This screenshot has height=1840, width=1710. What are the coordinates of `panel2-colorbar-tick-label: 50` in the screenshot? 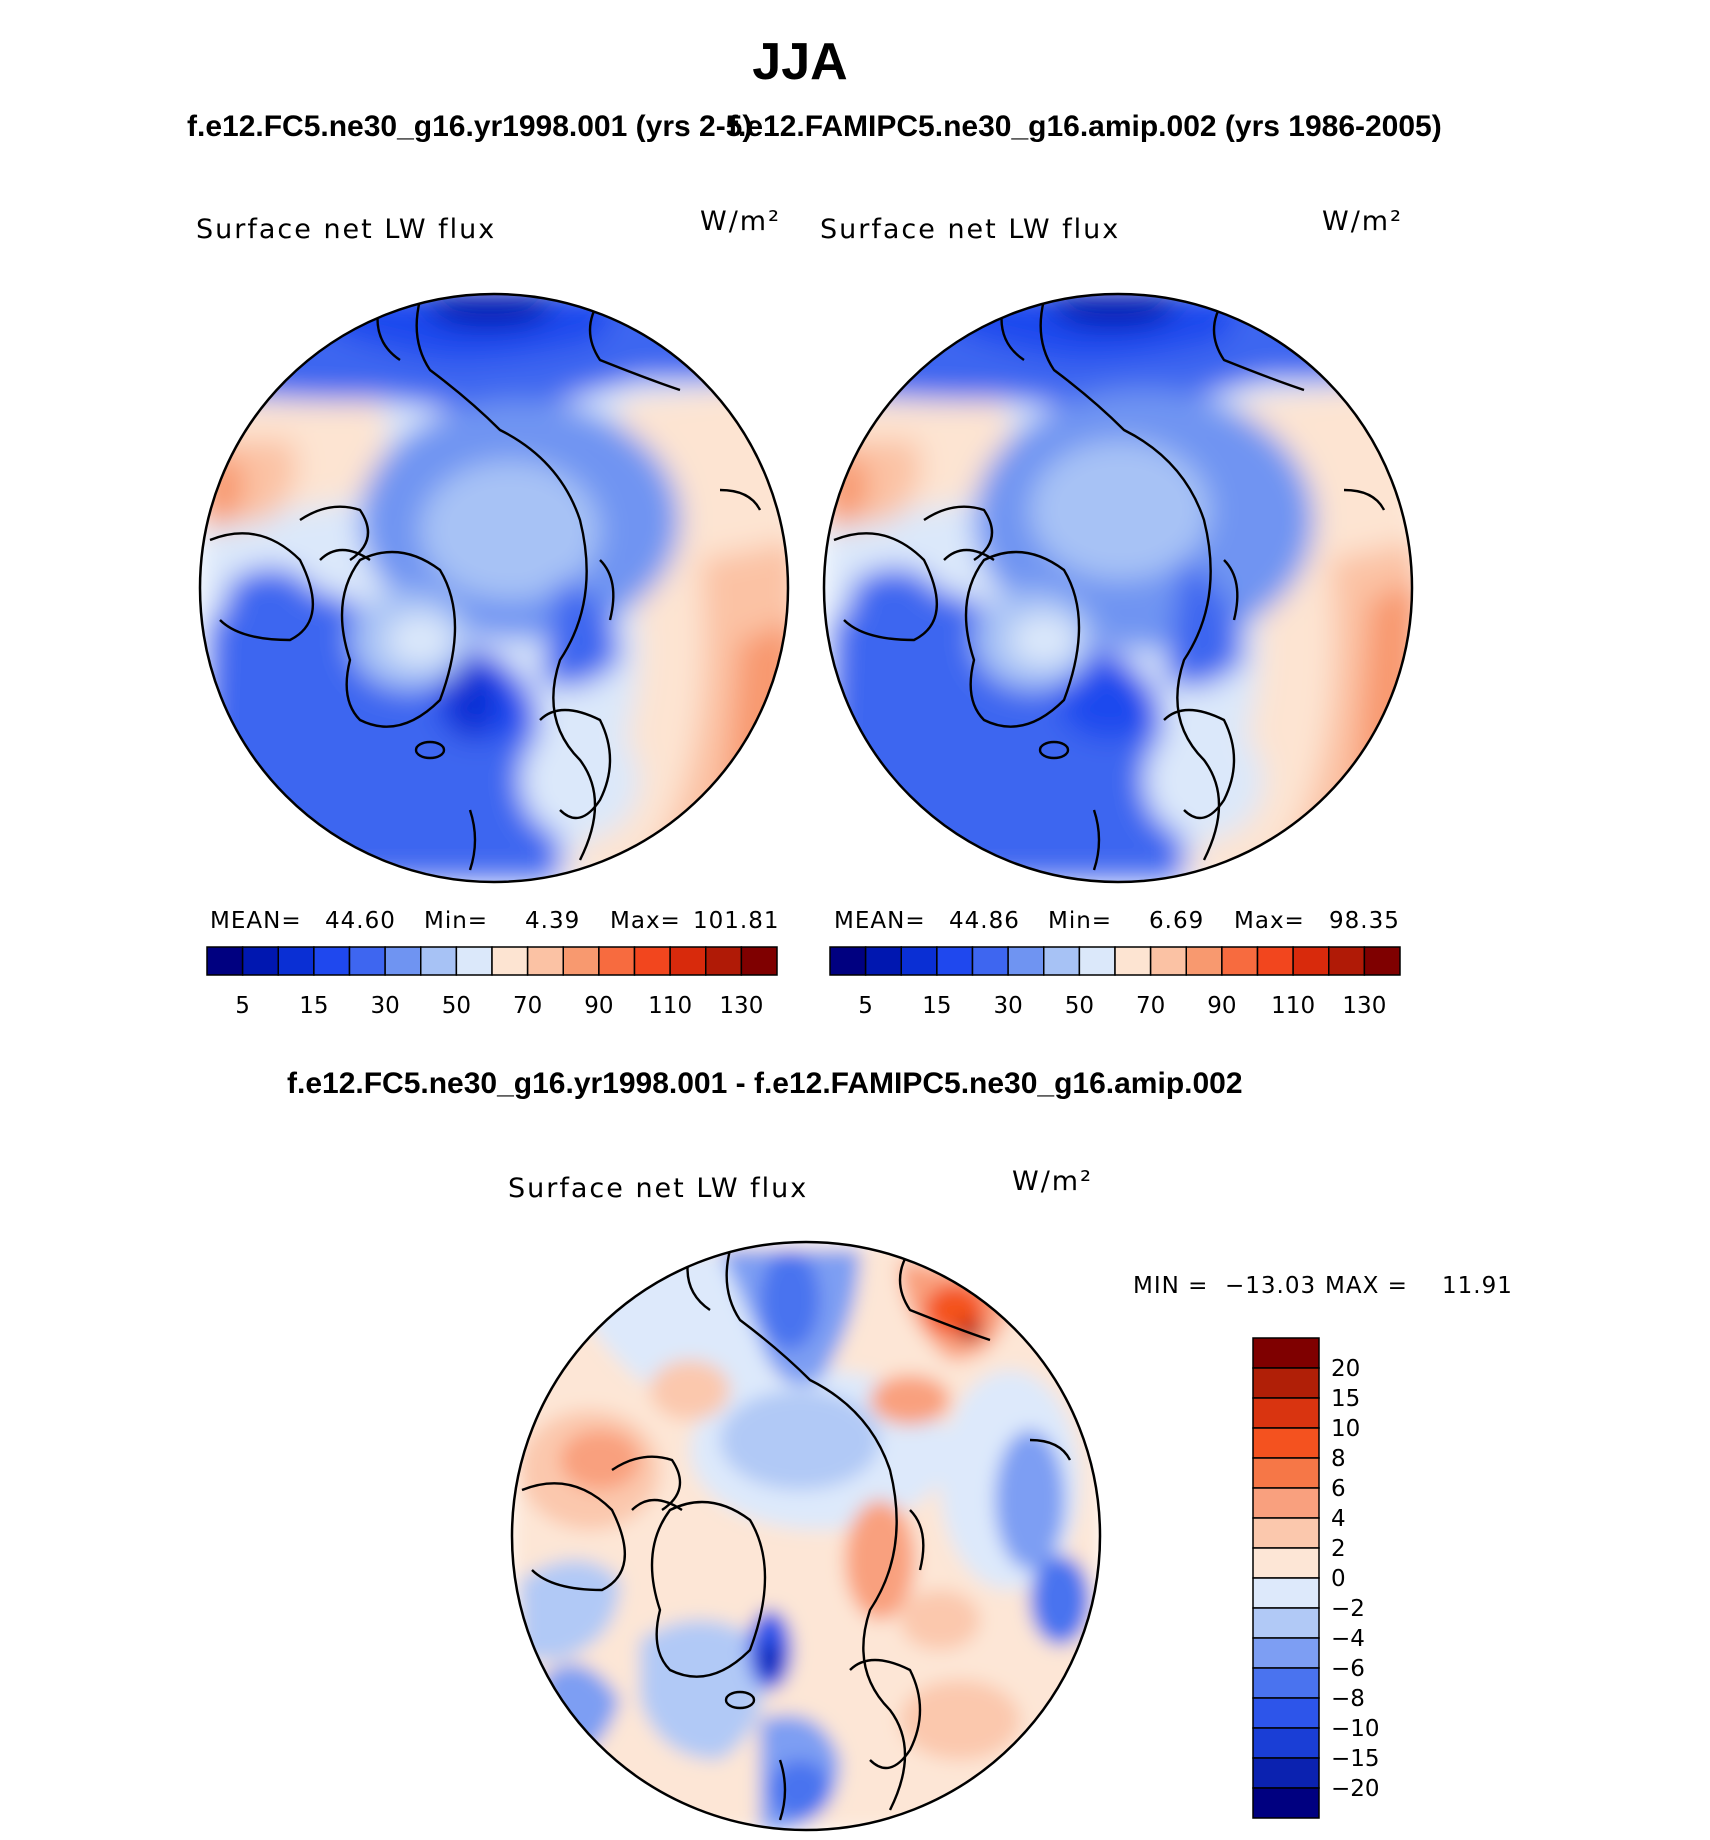 It's located at (1079, 1006).